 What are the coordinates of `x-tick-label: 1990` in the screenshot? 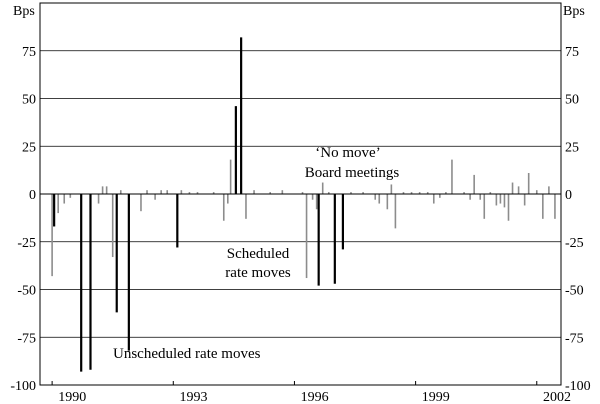 It's located at (72, 397).